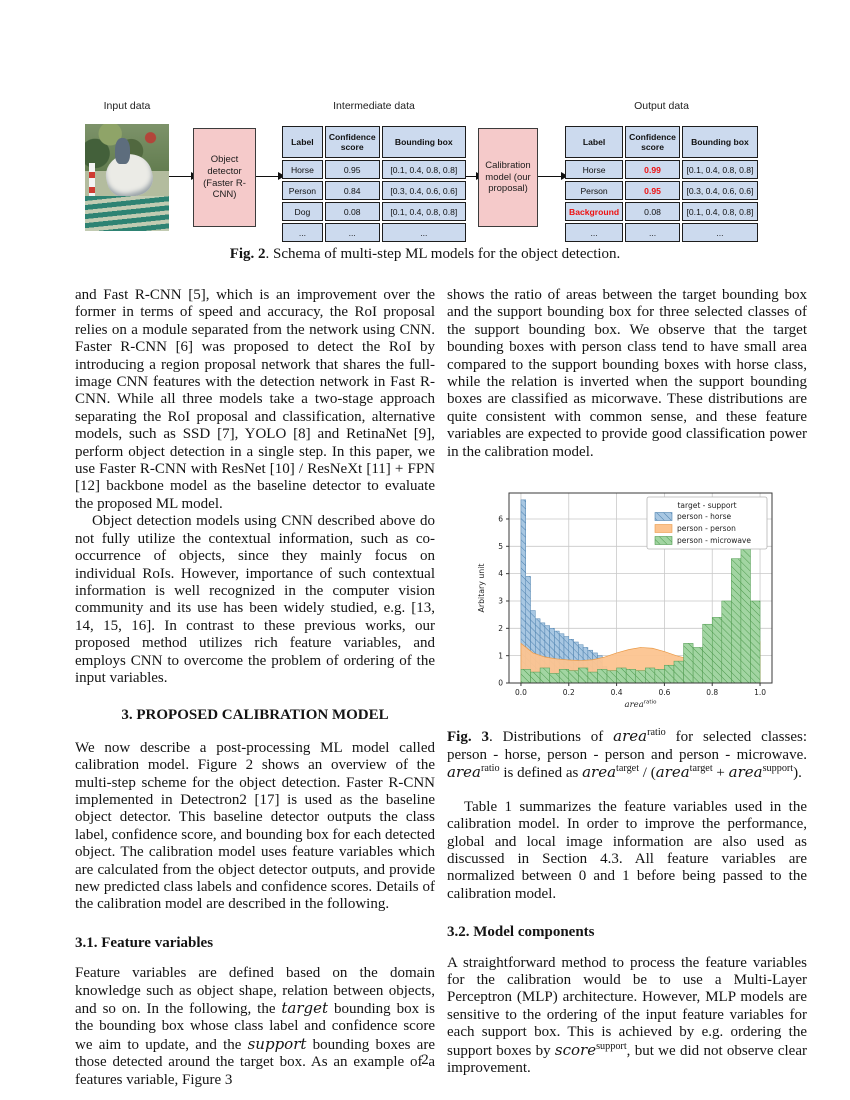 This screenshot has width=850, height=1100. Describe the element at coordinates (127, 106) in the screenshot. I see `figure2-input-label: Input data` at that location.